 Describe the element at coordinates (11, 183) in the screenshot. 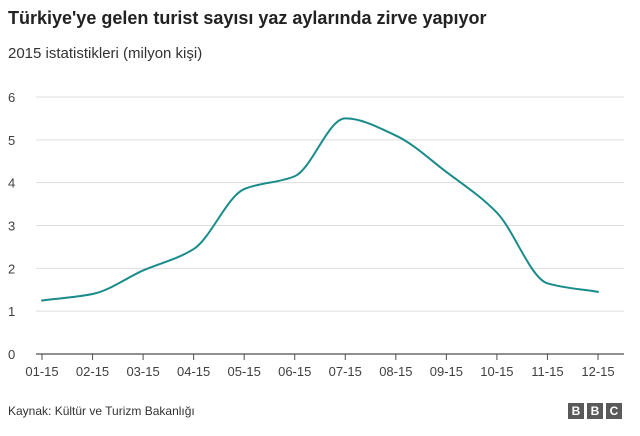

I see `y-tick-label: 4` at that location.